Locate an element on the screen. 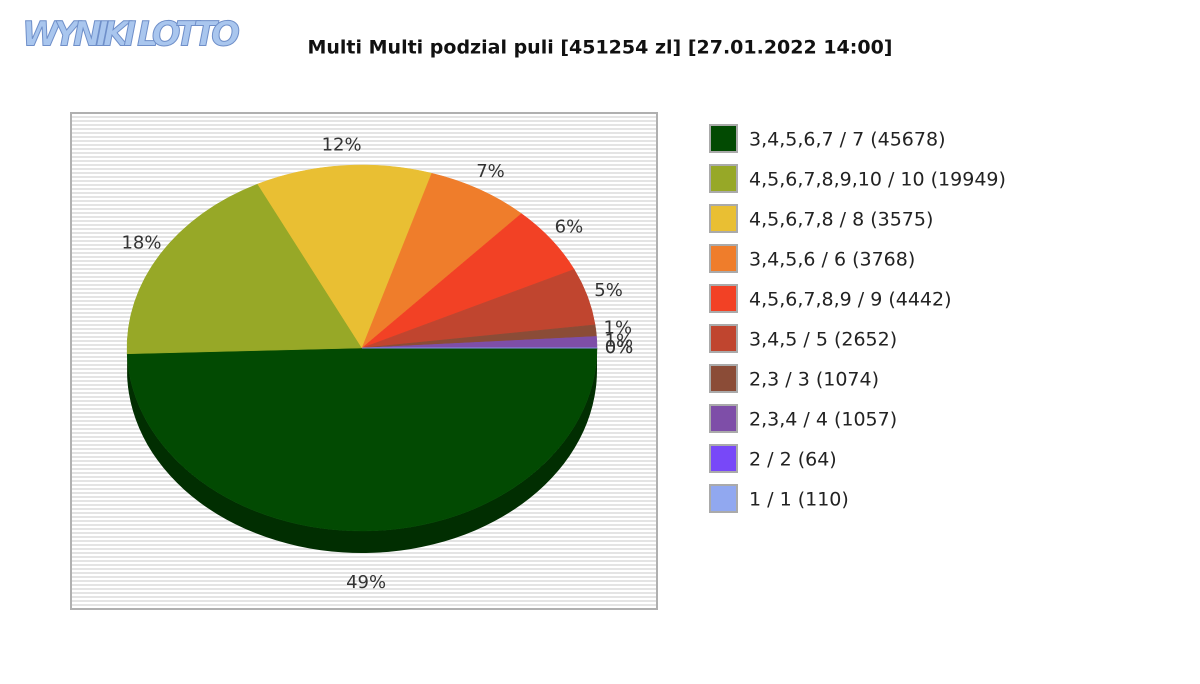  logo: WYNIKI LOTTO is located at coordinates (131, 35).